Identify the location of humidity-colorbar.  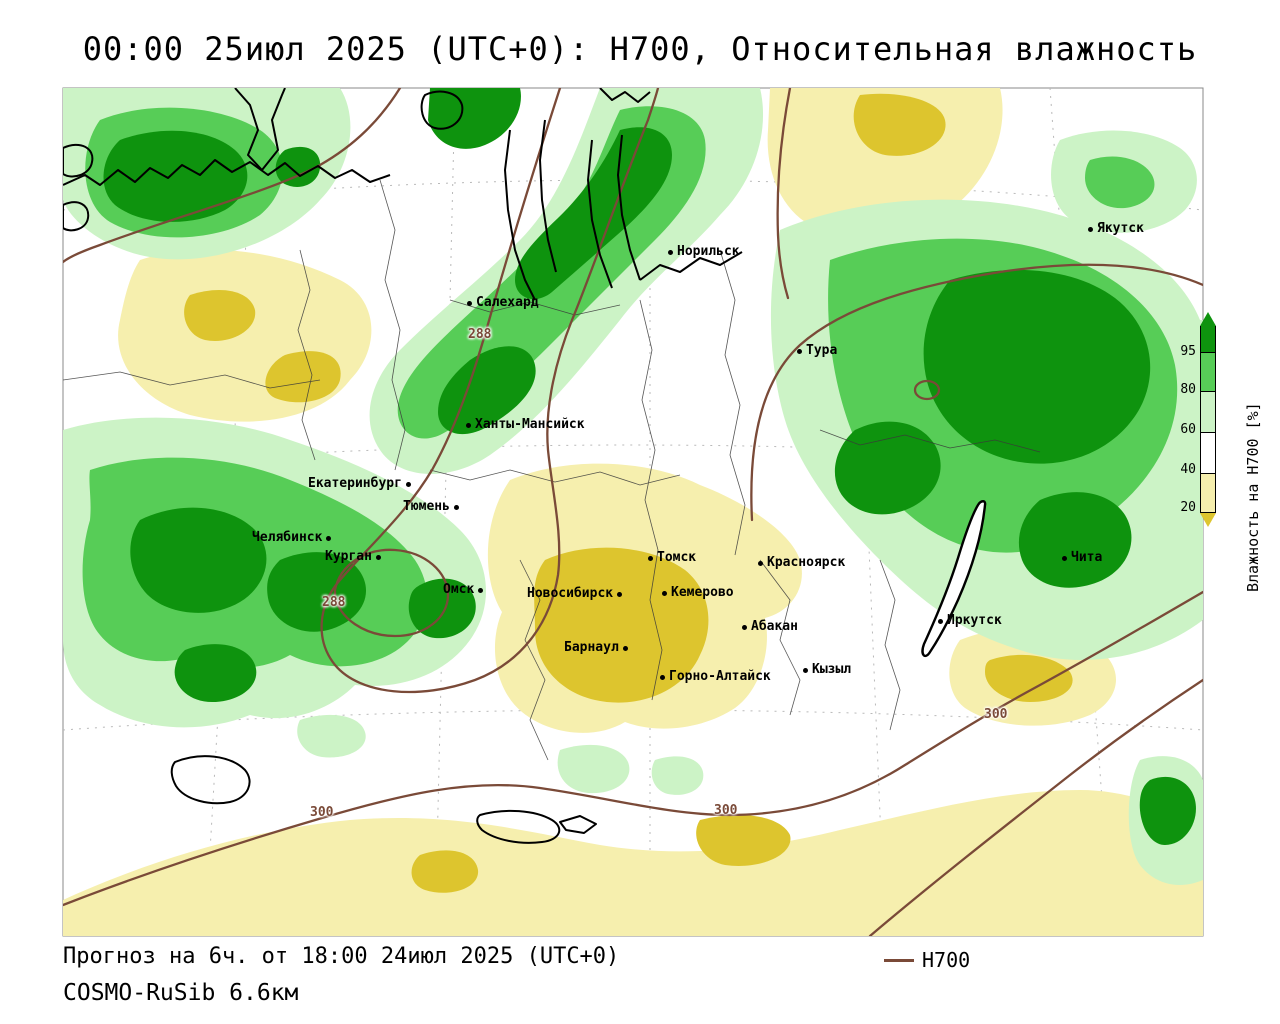
(1208, 419).